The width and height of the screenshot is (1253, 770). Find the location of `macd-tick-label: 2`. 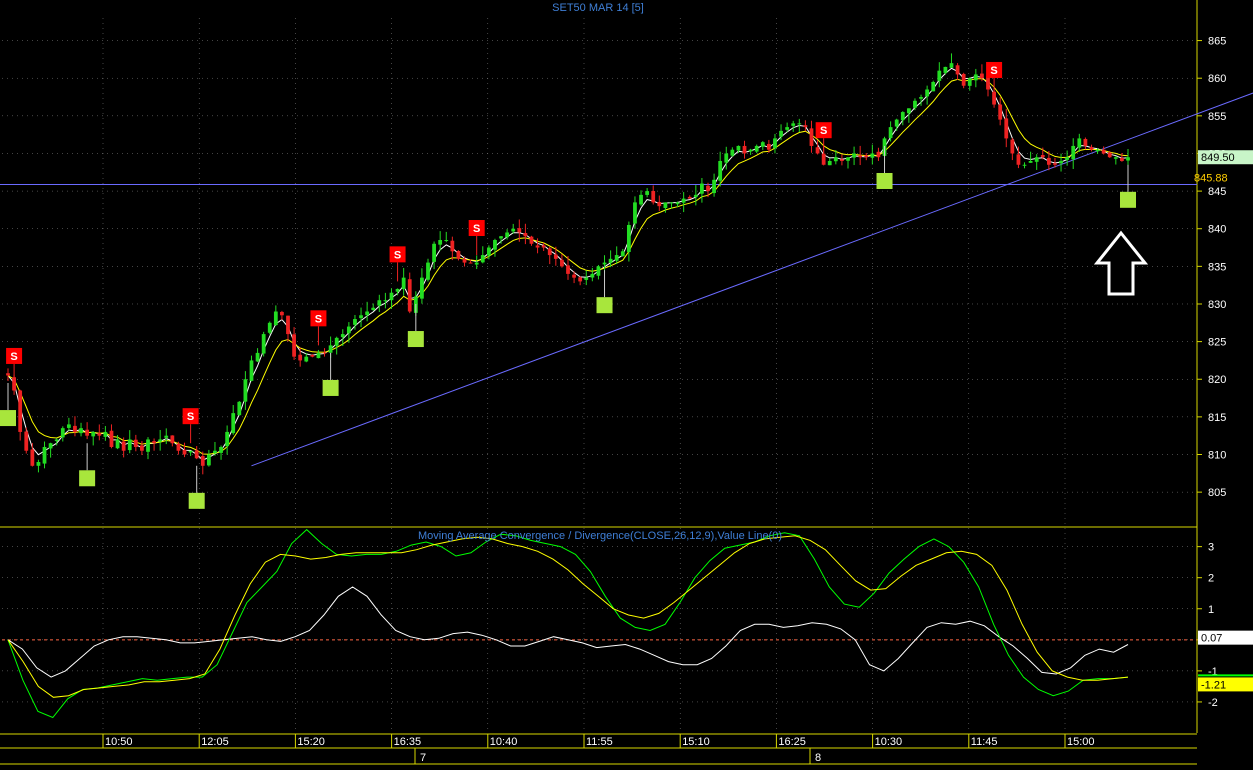

macd-tick-label: 2 is located at coordinates (1211, 579).